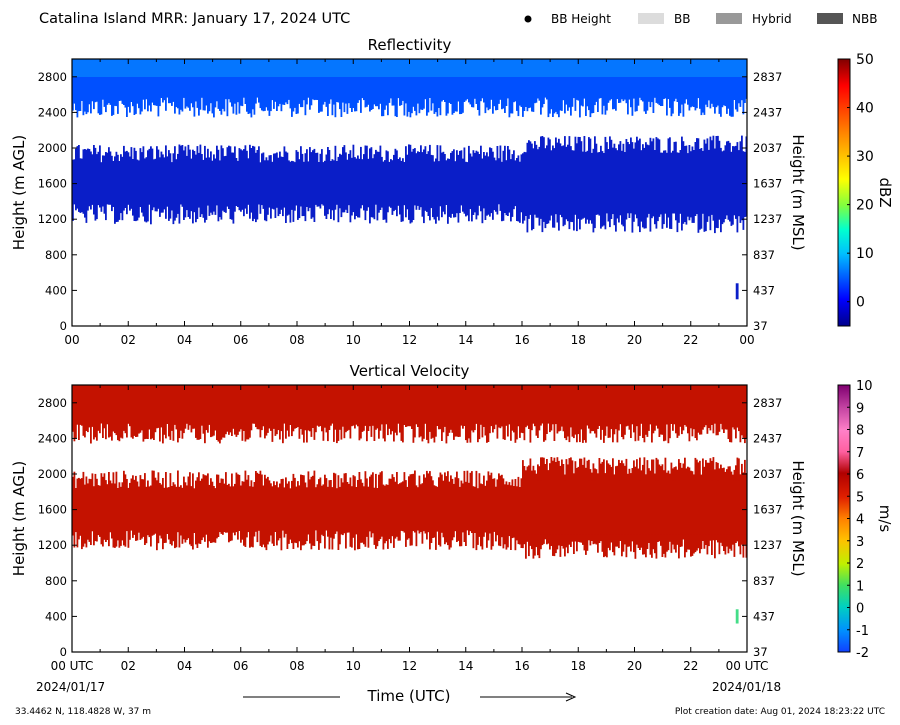 The height and width of the screenshot is (725, 900). I want to click on y-right-tick-label: 1237, so click(767, 219).